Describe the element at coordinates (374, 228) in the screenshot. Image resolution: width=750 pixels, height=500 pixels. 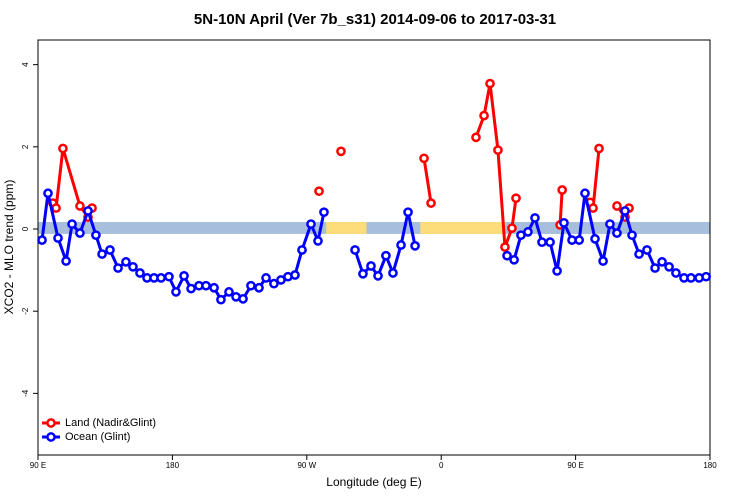
I see `reference-band` at that location.